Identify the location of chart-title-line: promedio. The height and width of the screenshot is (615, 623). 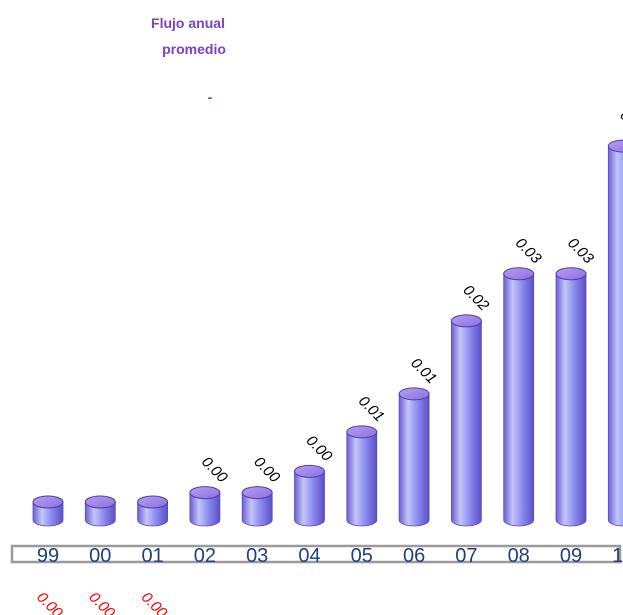
(194, 49).